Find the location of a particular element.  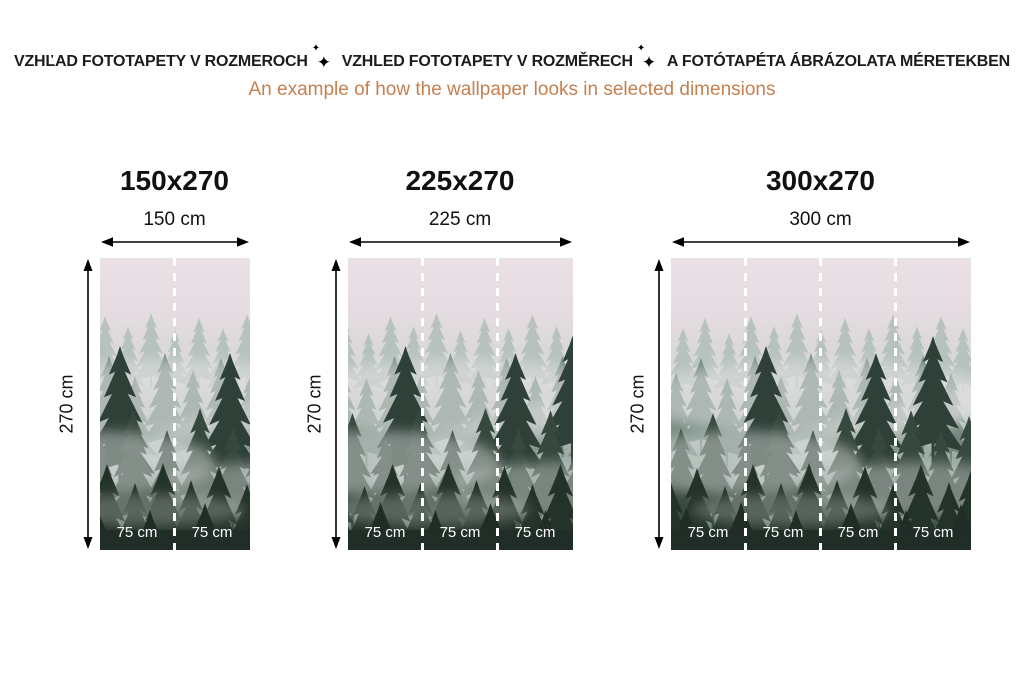

title-hu: A FOTÓTAPÉTA ÁBRÁZOLATA MÉRETEKBEN is located at coordinates (838, 61).